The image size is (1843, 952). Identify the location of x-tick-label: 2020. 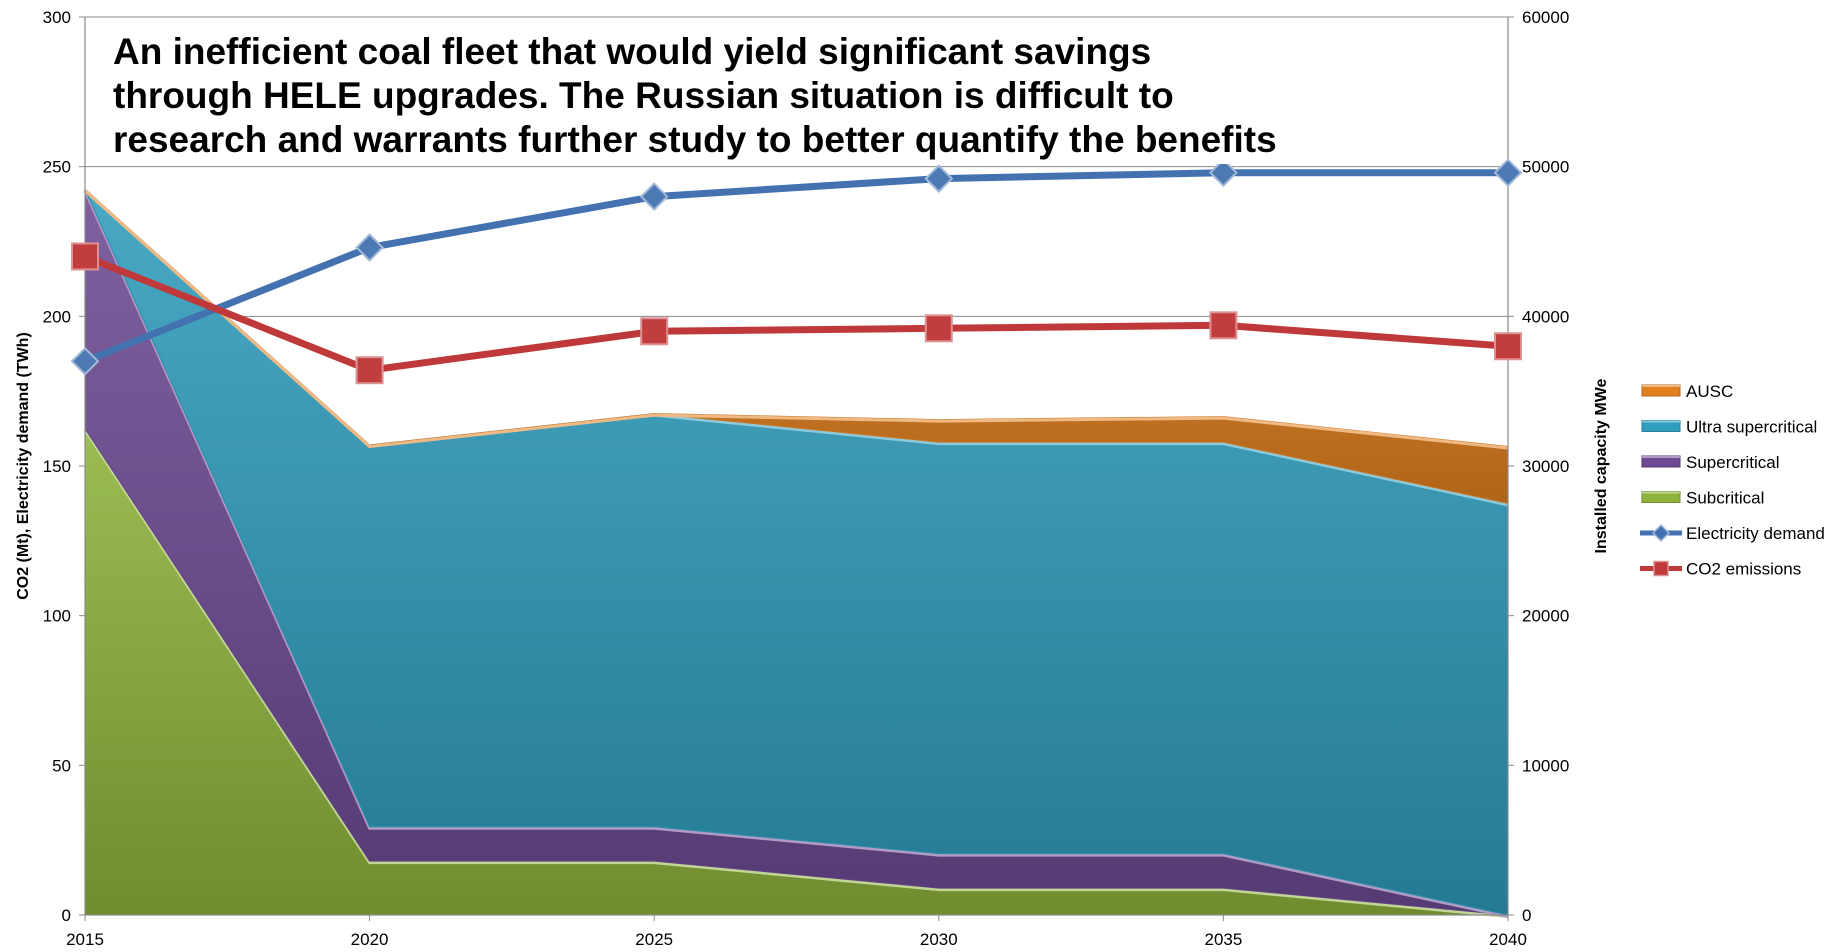
(370, 939).